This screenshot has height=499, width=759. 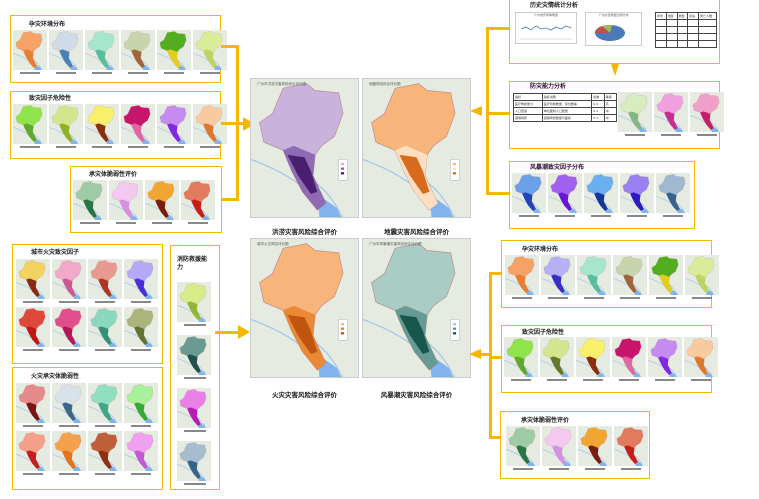 I want to click on fire-risk-map: 城市火灾风险评价图, so click(x=304, y=308).